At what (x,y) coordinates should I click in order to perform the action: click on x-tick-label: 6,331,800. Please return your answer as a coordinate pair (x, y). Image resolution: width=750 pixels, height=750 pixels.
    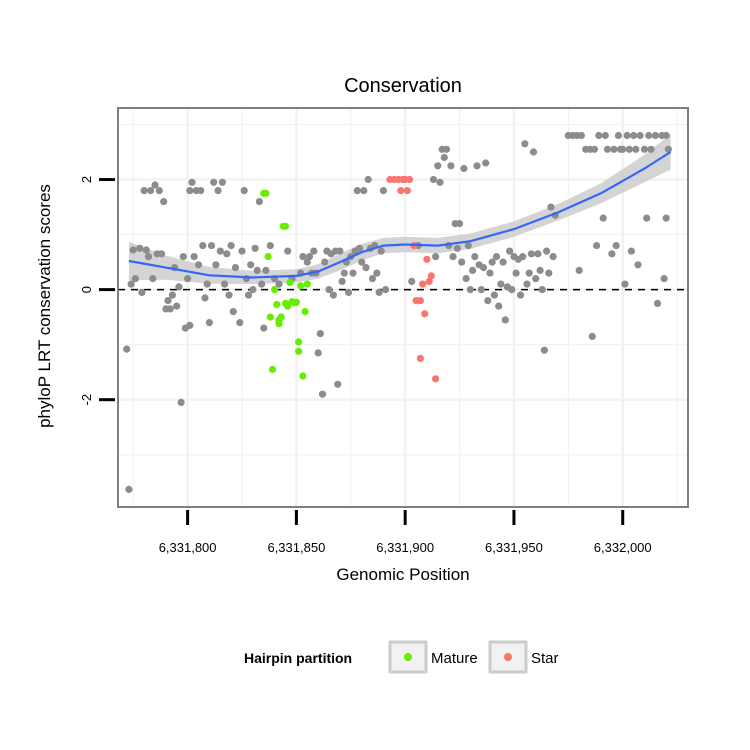
    Looking at the image, I should click on (188, 547).